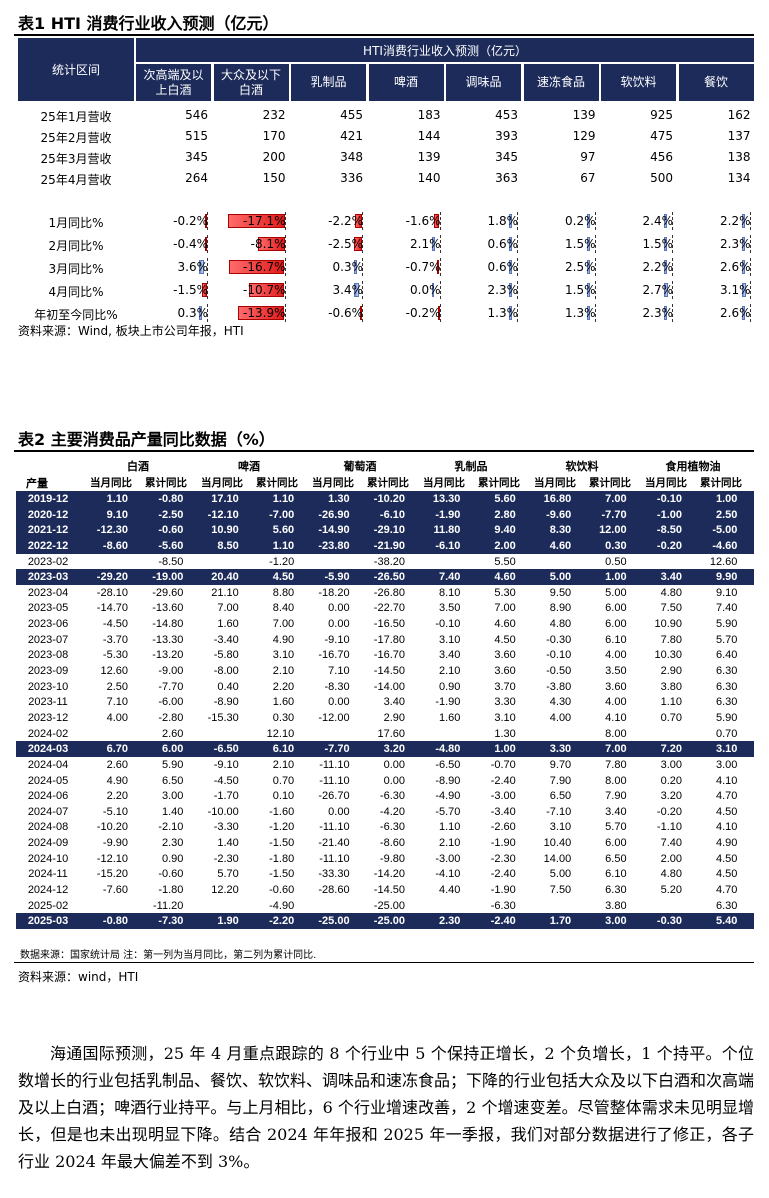 The image size is (769, 1198). I want to click on table2-value-cell: -9.90, so click(115, 843).